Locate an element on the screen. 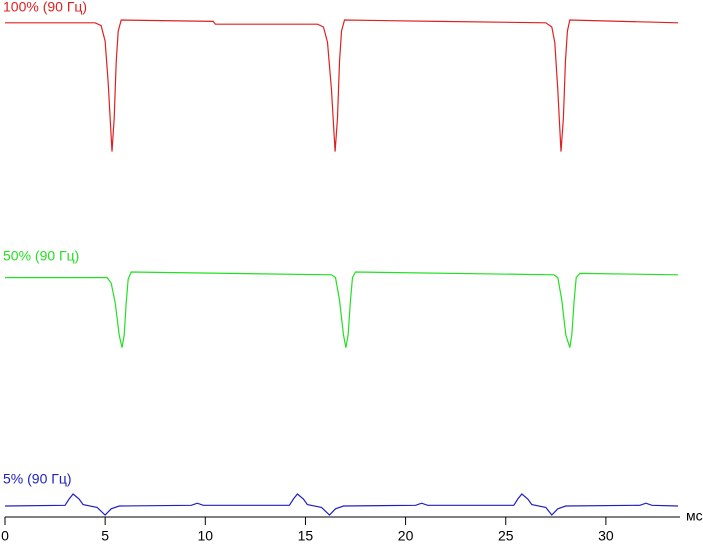  x-tick-label: 10 is located at coordinates (206, 536).